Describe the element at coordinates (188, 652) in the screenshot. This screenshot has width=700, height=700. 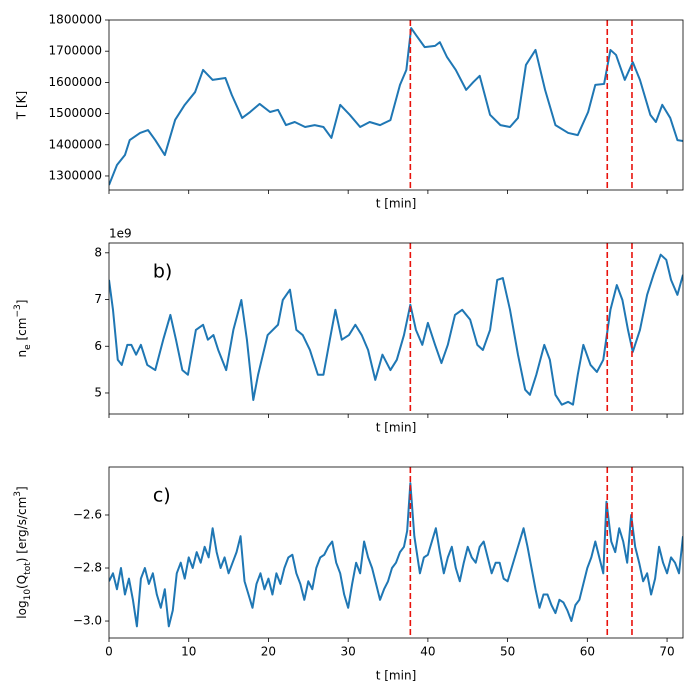
I see `x-tick-label: 10` at that location.